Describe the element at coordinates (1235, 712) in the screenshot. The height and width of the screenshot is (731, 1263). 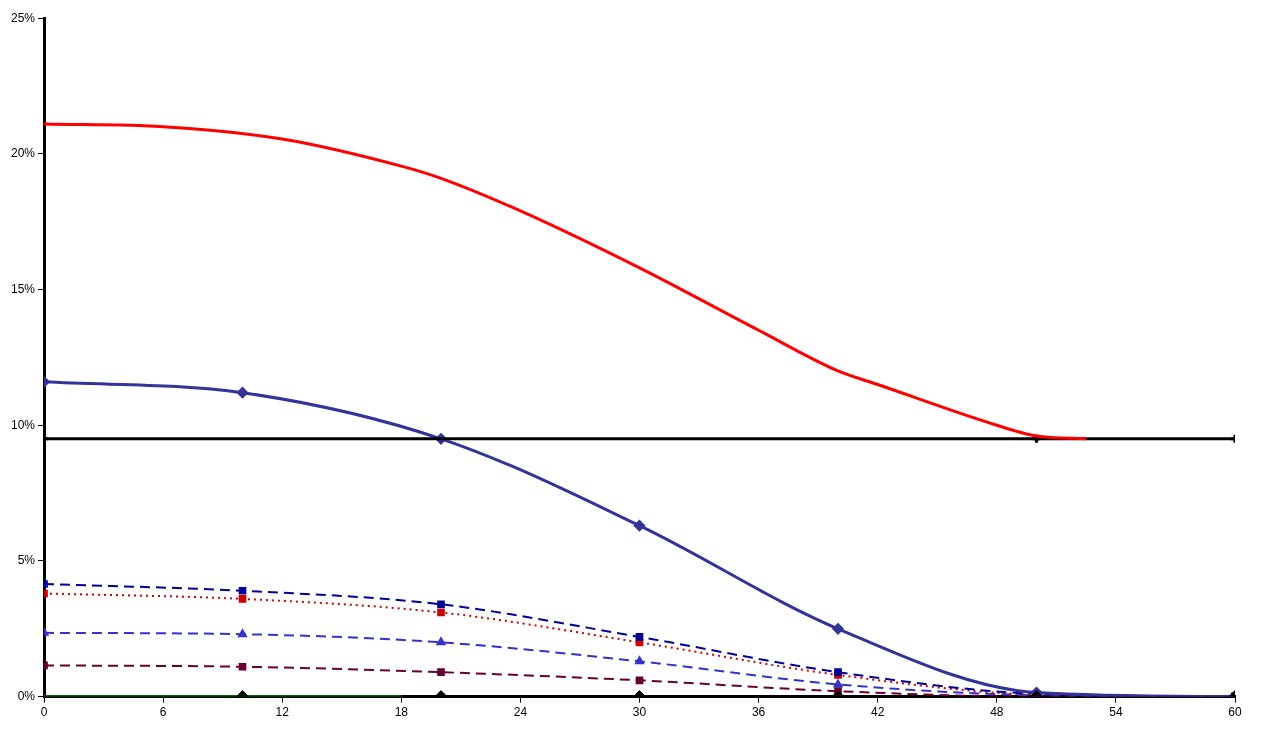
I see `x-tick-label: 60` at that location.